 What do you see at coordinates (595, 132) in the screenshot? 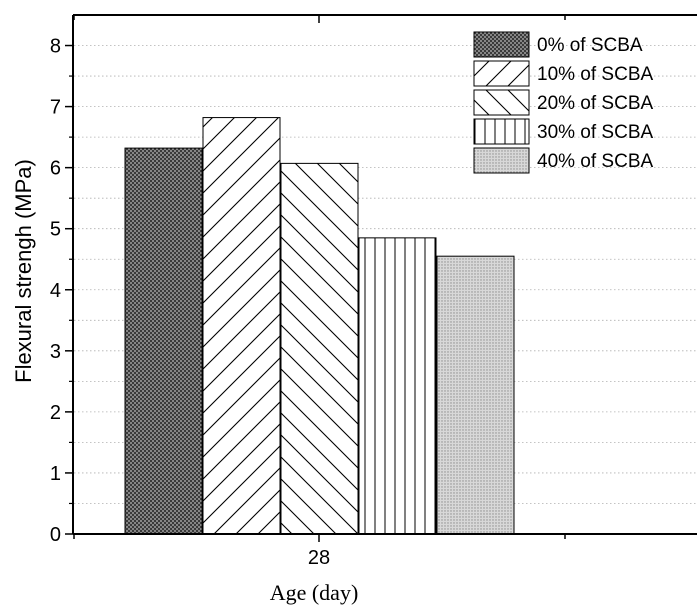
I see `legend-label: 30% of SCBA` at bounding box center [595, 132].